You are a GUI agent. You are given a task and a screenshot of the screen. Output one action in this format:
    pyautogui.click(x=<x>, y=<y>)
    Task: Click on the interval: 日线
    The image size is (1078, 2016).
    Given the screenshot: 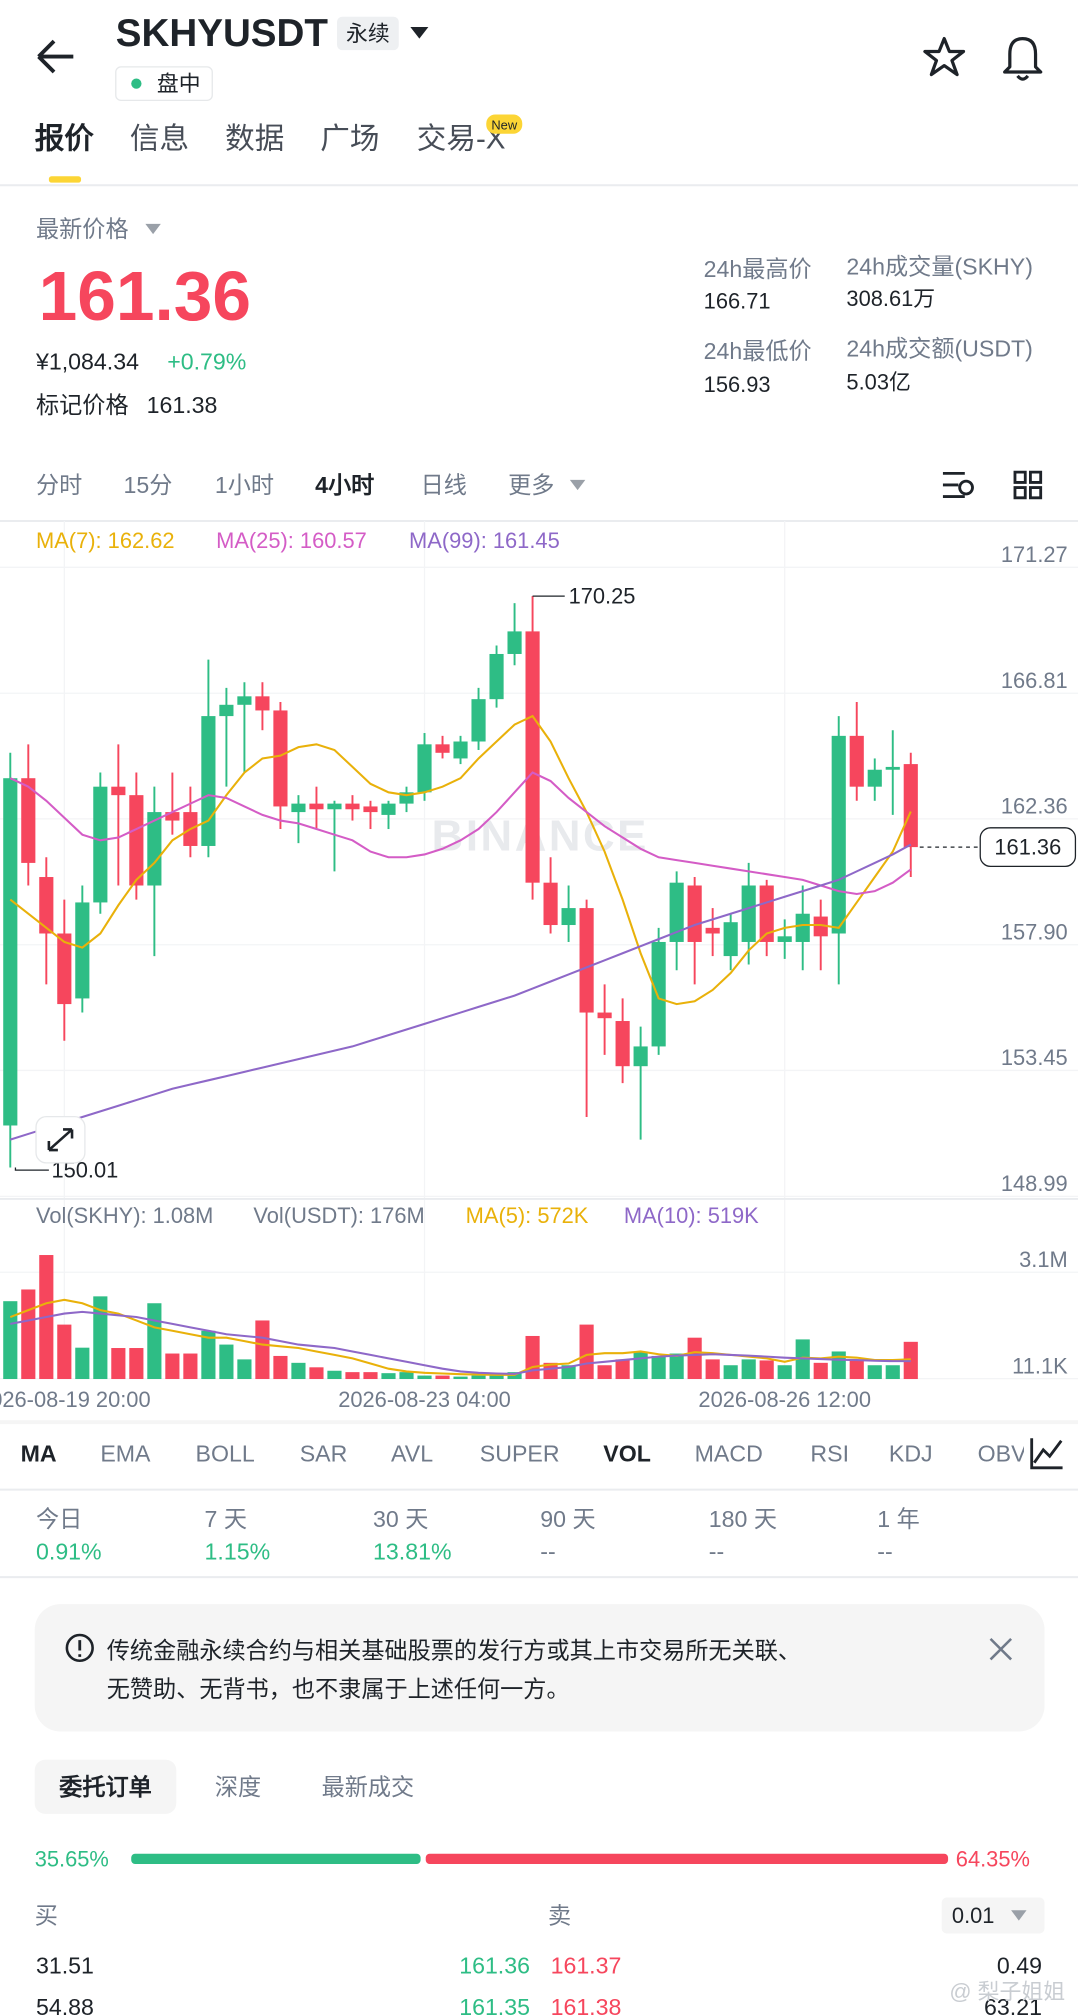 What is the action you would take?
    pyautogui.click(x=444, y=485)
    